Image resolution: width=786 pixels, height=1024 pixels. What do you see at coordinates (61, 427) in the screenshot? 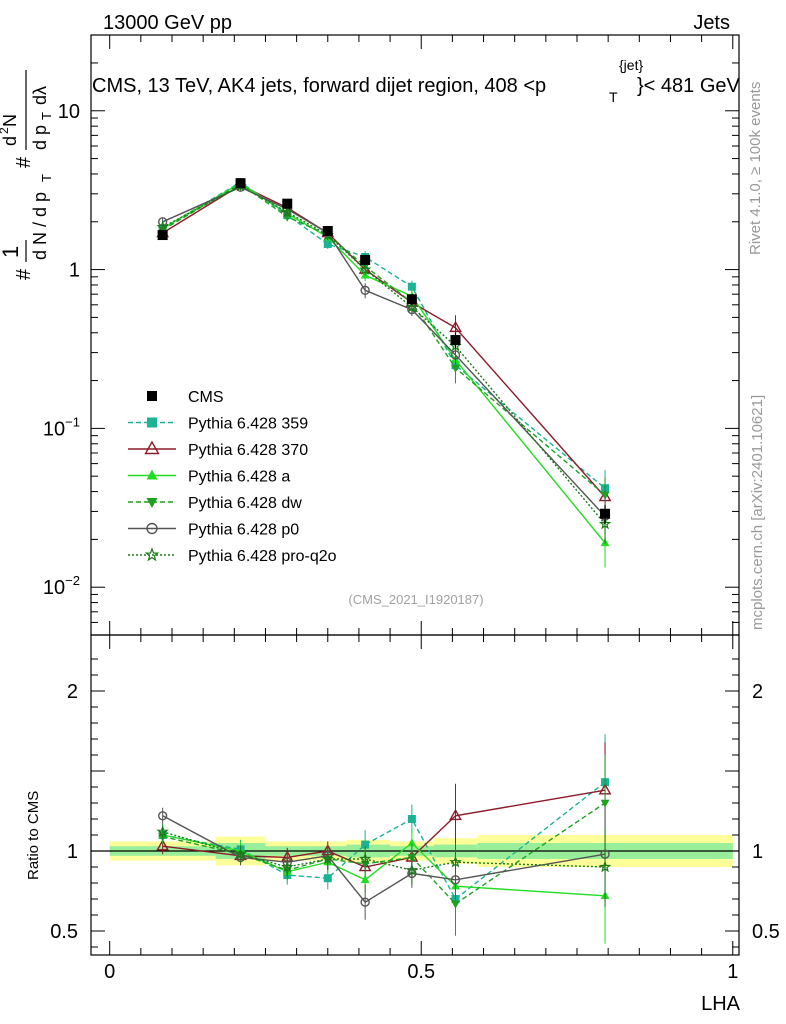
I see `y-tick-label: 10⁻¹` at bounding box center [61, 427].